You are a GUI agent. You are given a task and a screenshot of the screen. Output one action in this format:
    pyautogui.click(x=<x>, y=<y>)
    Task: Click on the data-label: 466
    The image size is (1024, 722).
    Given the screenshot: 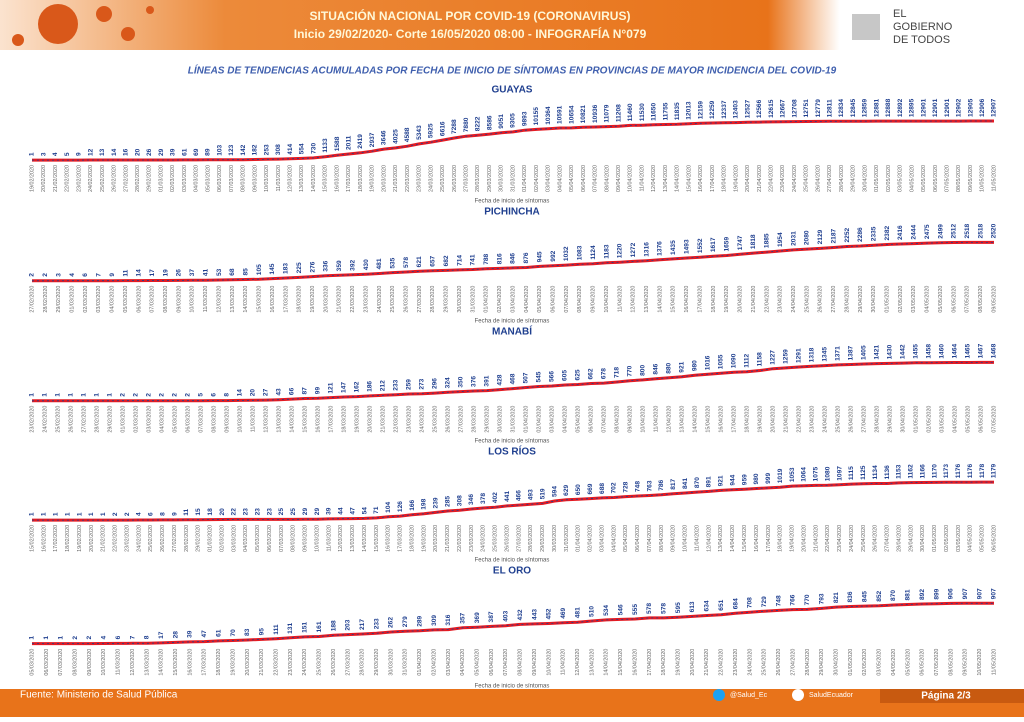 What is the action you would take?
    pyautogui.click(x=519, y=495)
    